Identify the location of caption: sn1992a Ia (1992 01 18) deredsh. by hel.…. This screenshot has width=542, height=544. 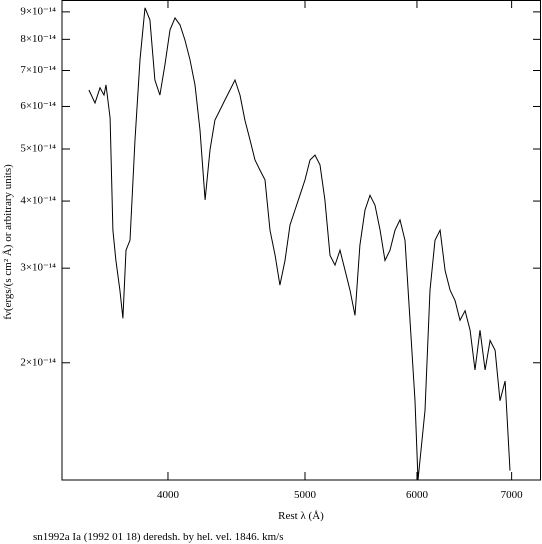
(158, 537).